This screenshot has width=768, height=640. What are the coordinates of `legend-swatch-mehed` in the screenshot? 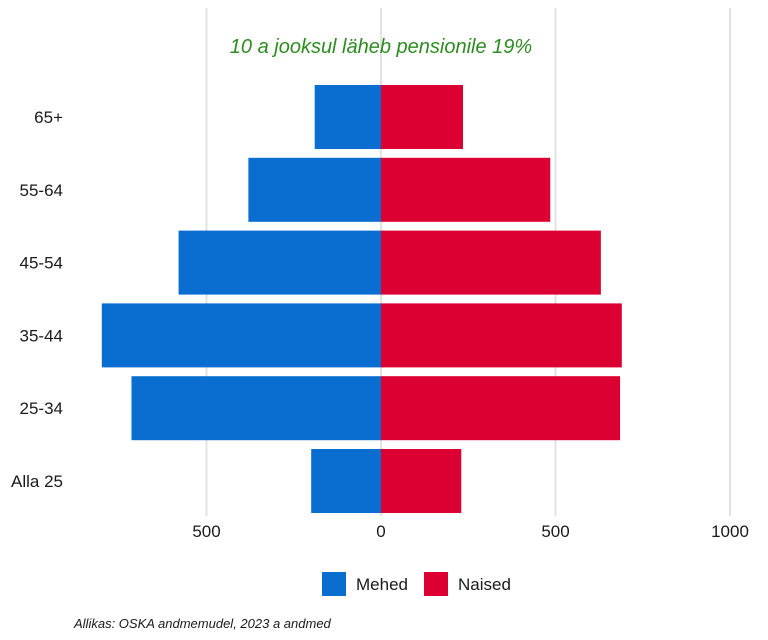 It's located at (334, 584).